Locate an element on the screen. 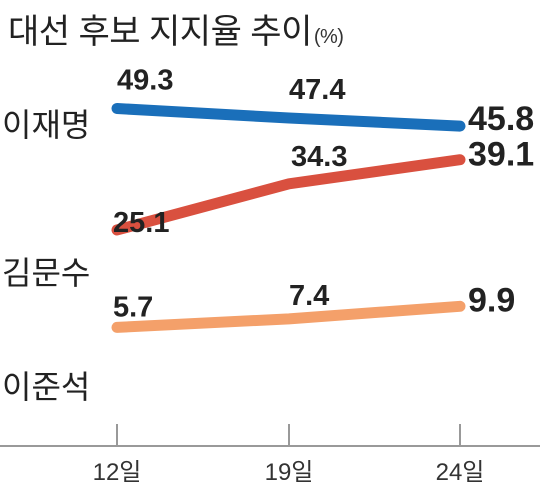  data-label: 5.7 is located at coordinates (133, 307).